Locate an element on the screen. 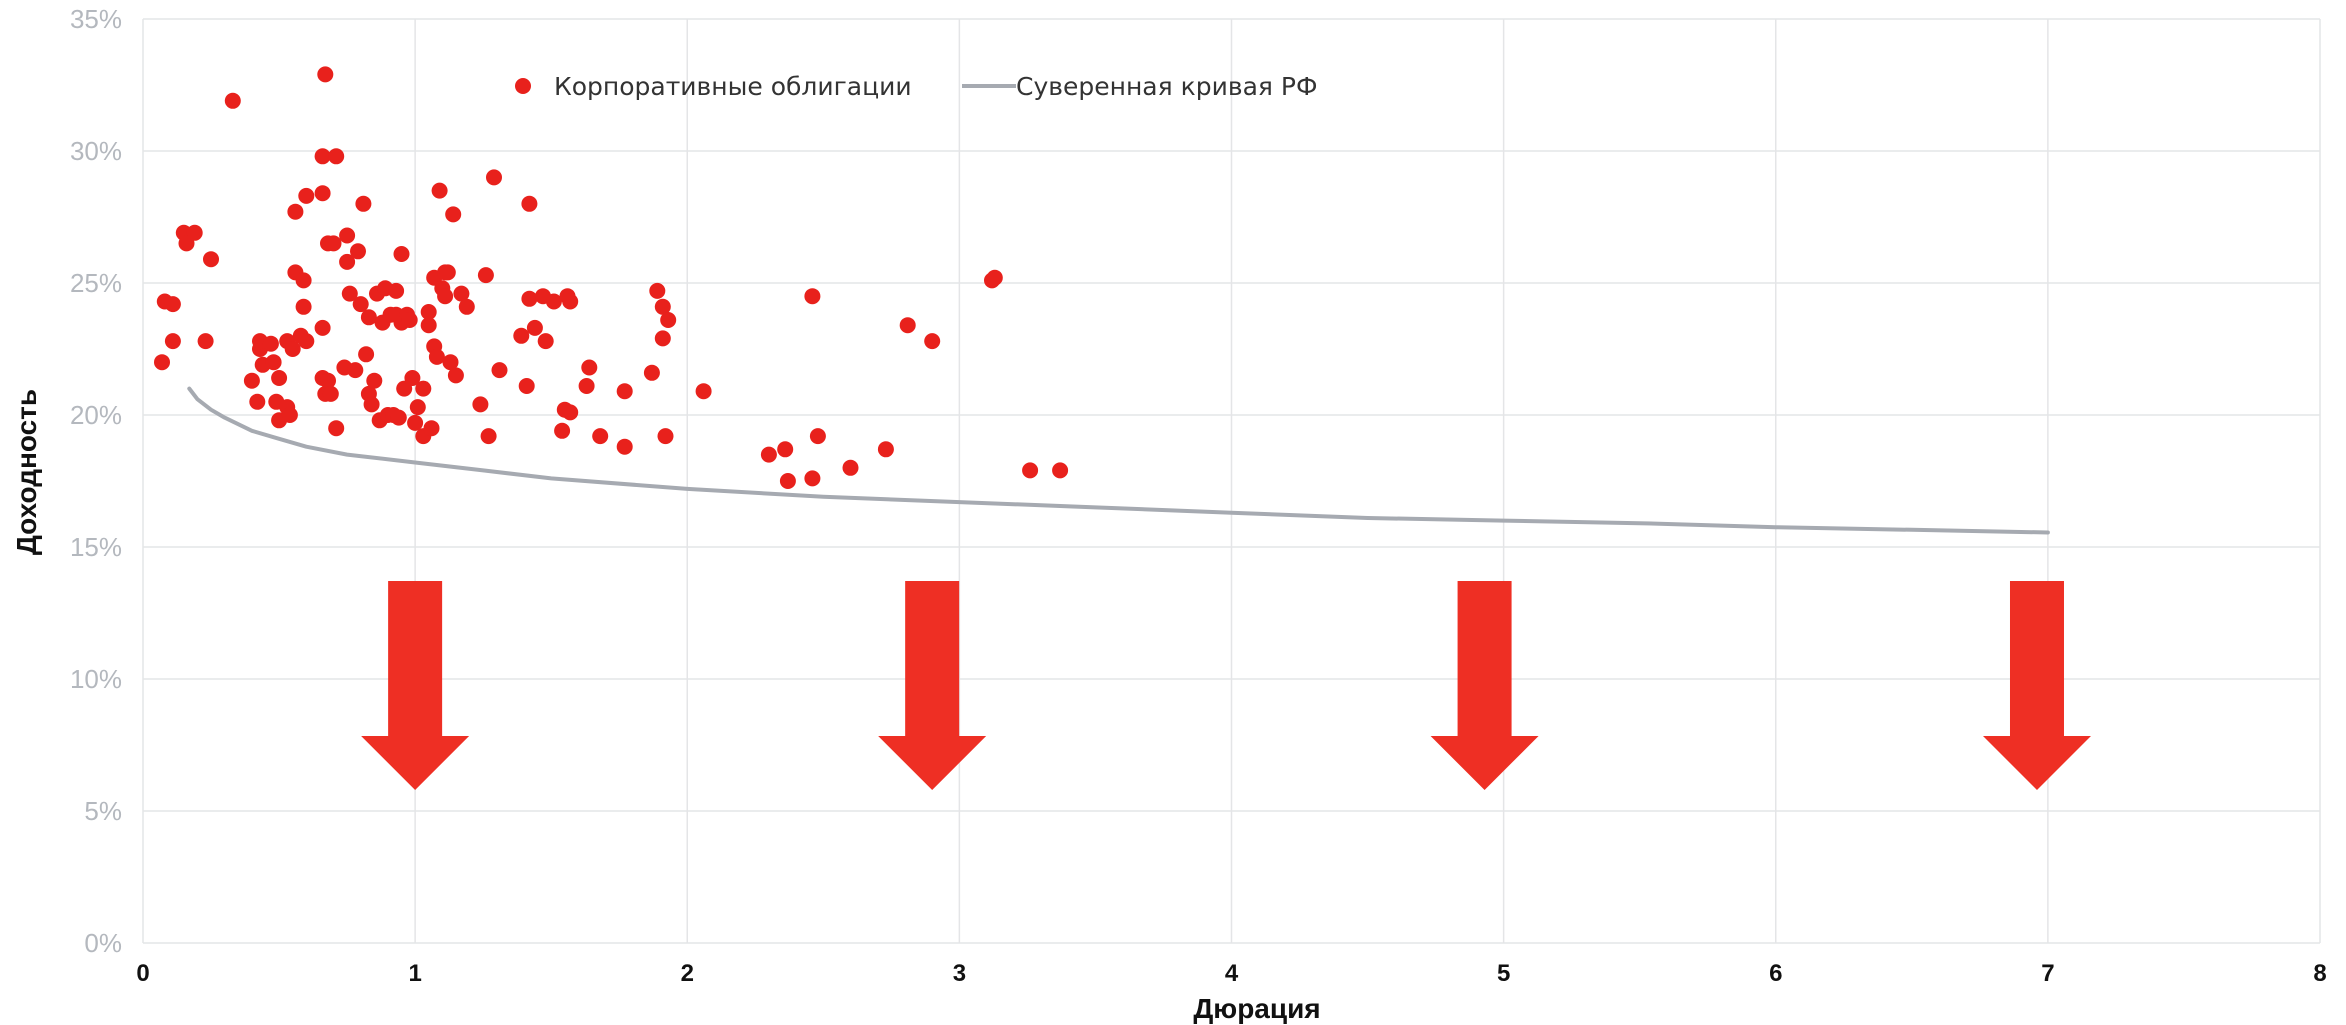 Image resolution: width=2346 pixels, height=1025 pixels. legend-marker-corporate is located at coordinates (523, 86).